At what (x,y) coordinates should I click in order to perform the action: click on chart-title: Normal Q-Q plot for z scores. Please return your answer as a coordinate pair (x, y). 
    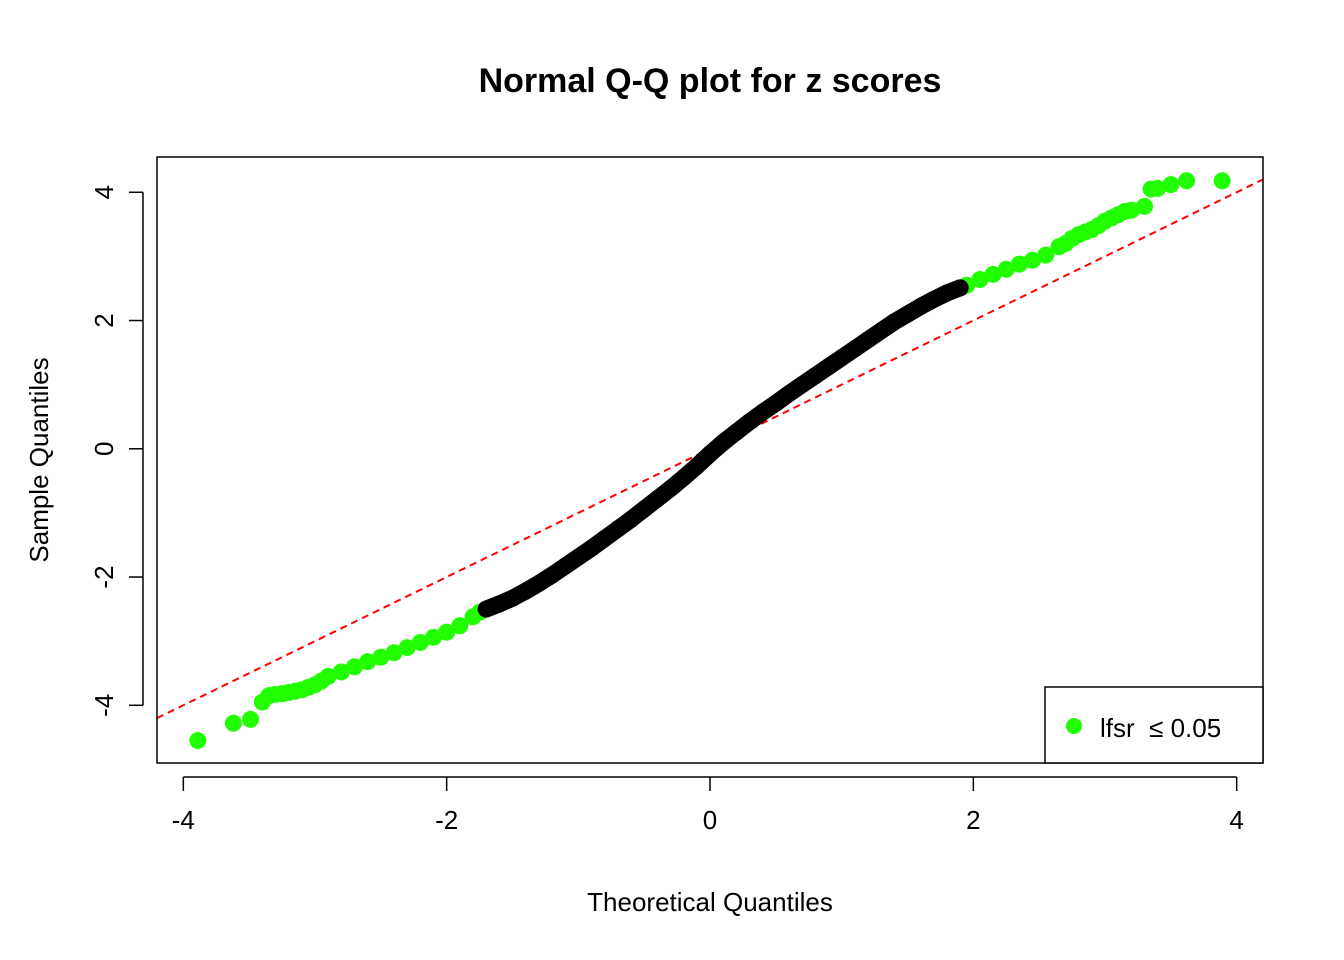
    Looking at the image, I should click on (710, 81).